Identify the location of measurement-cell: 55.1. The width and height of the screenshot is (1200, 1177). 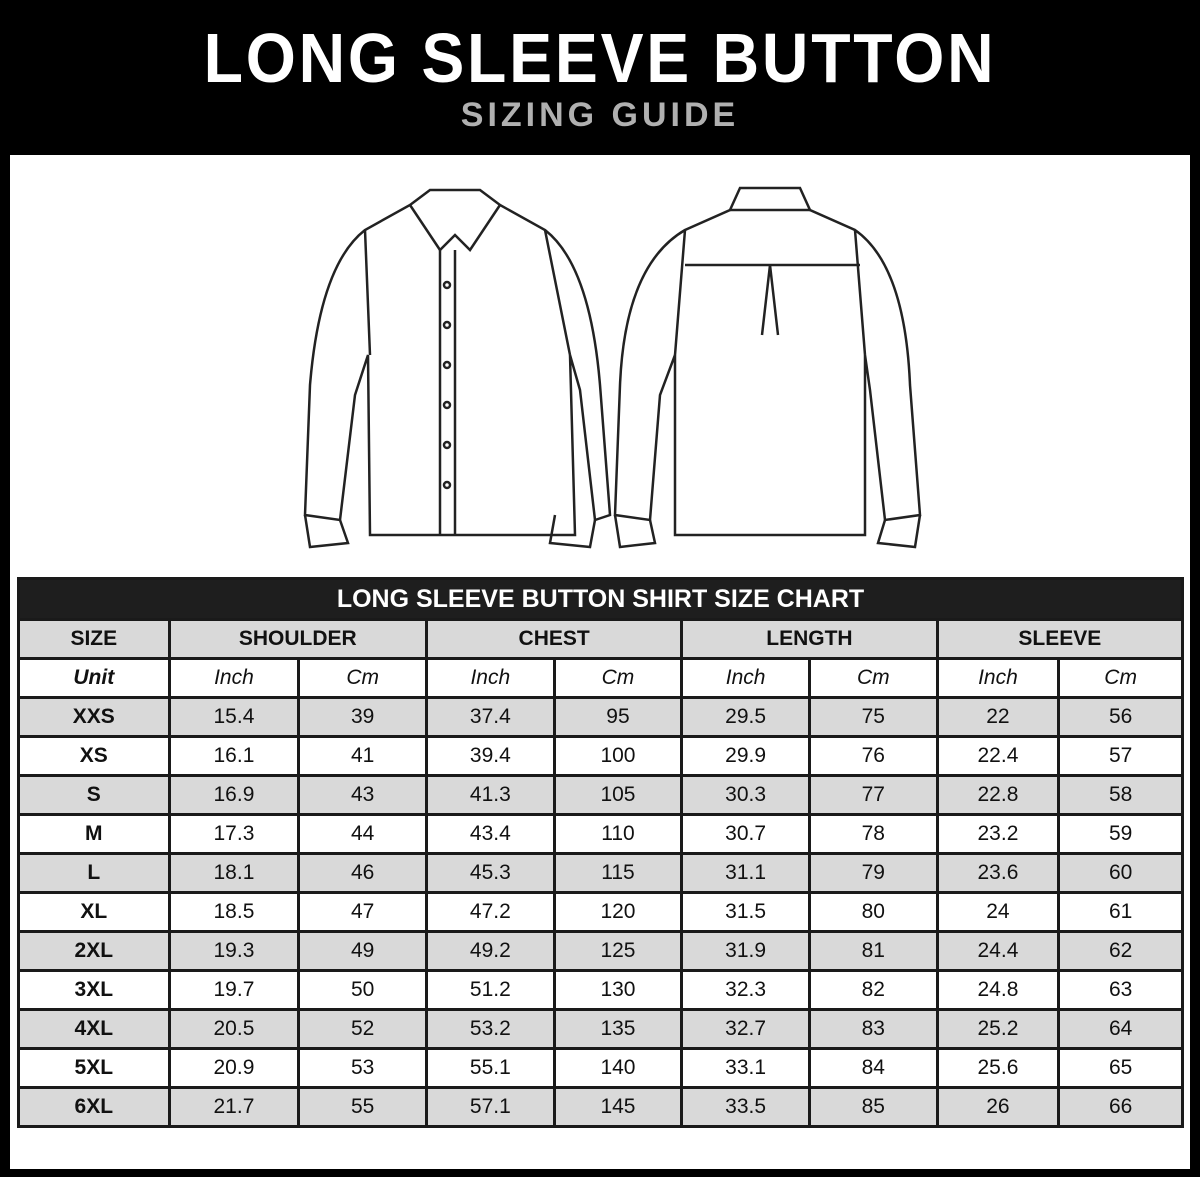
(490, 1068).